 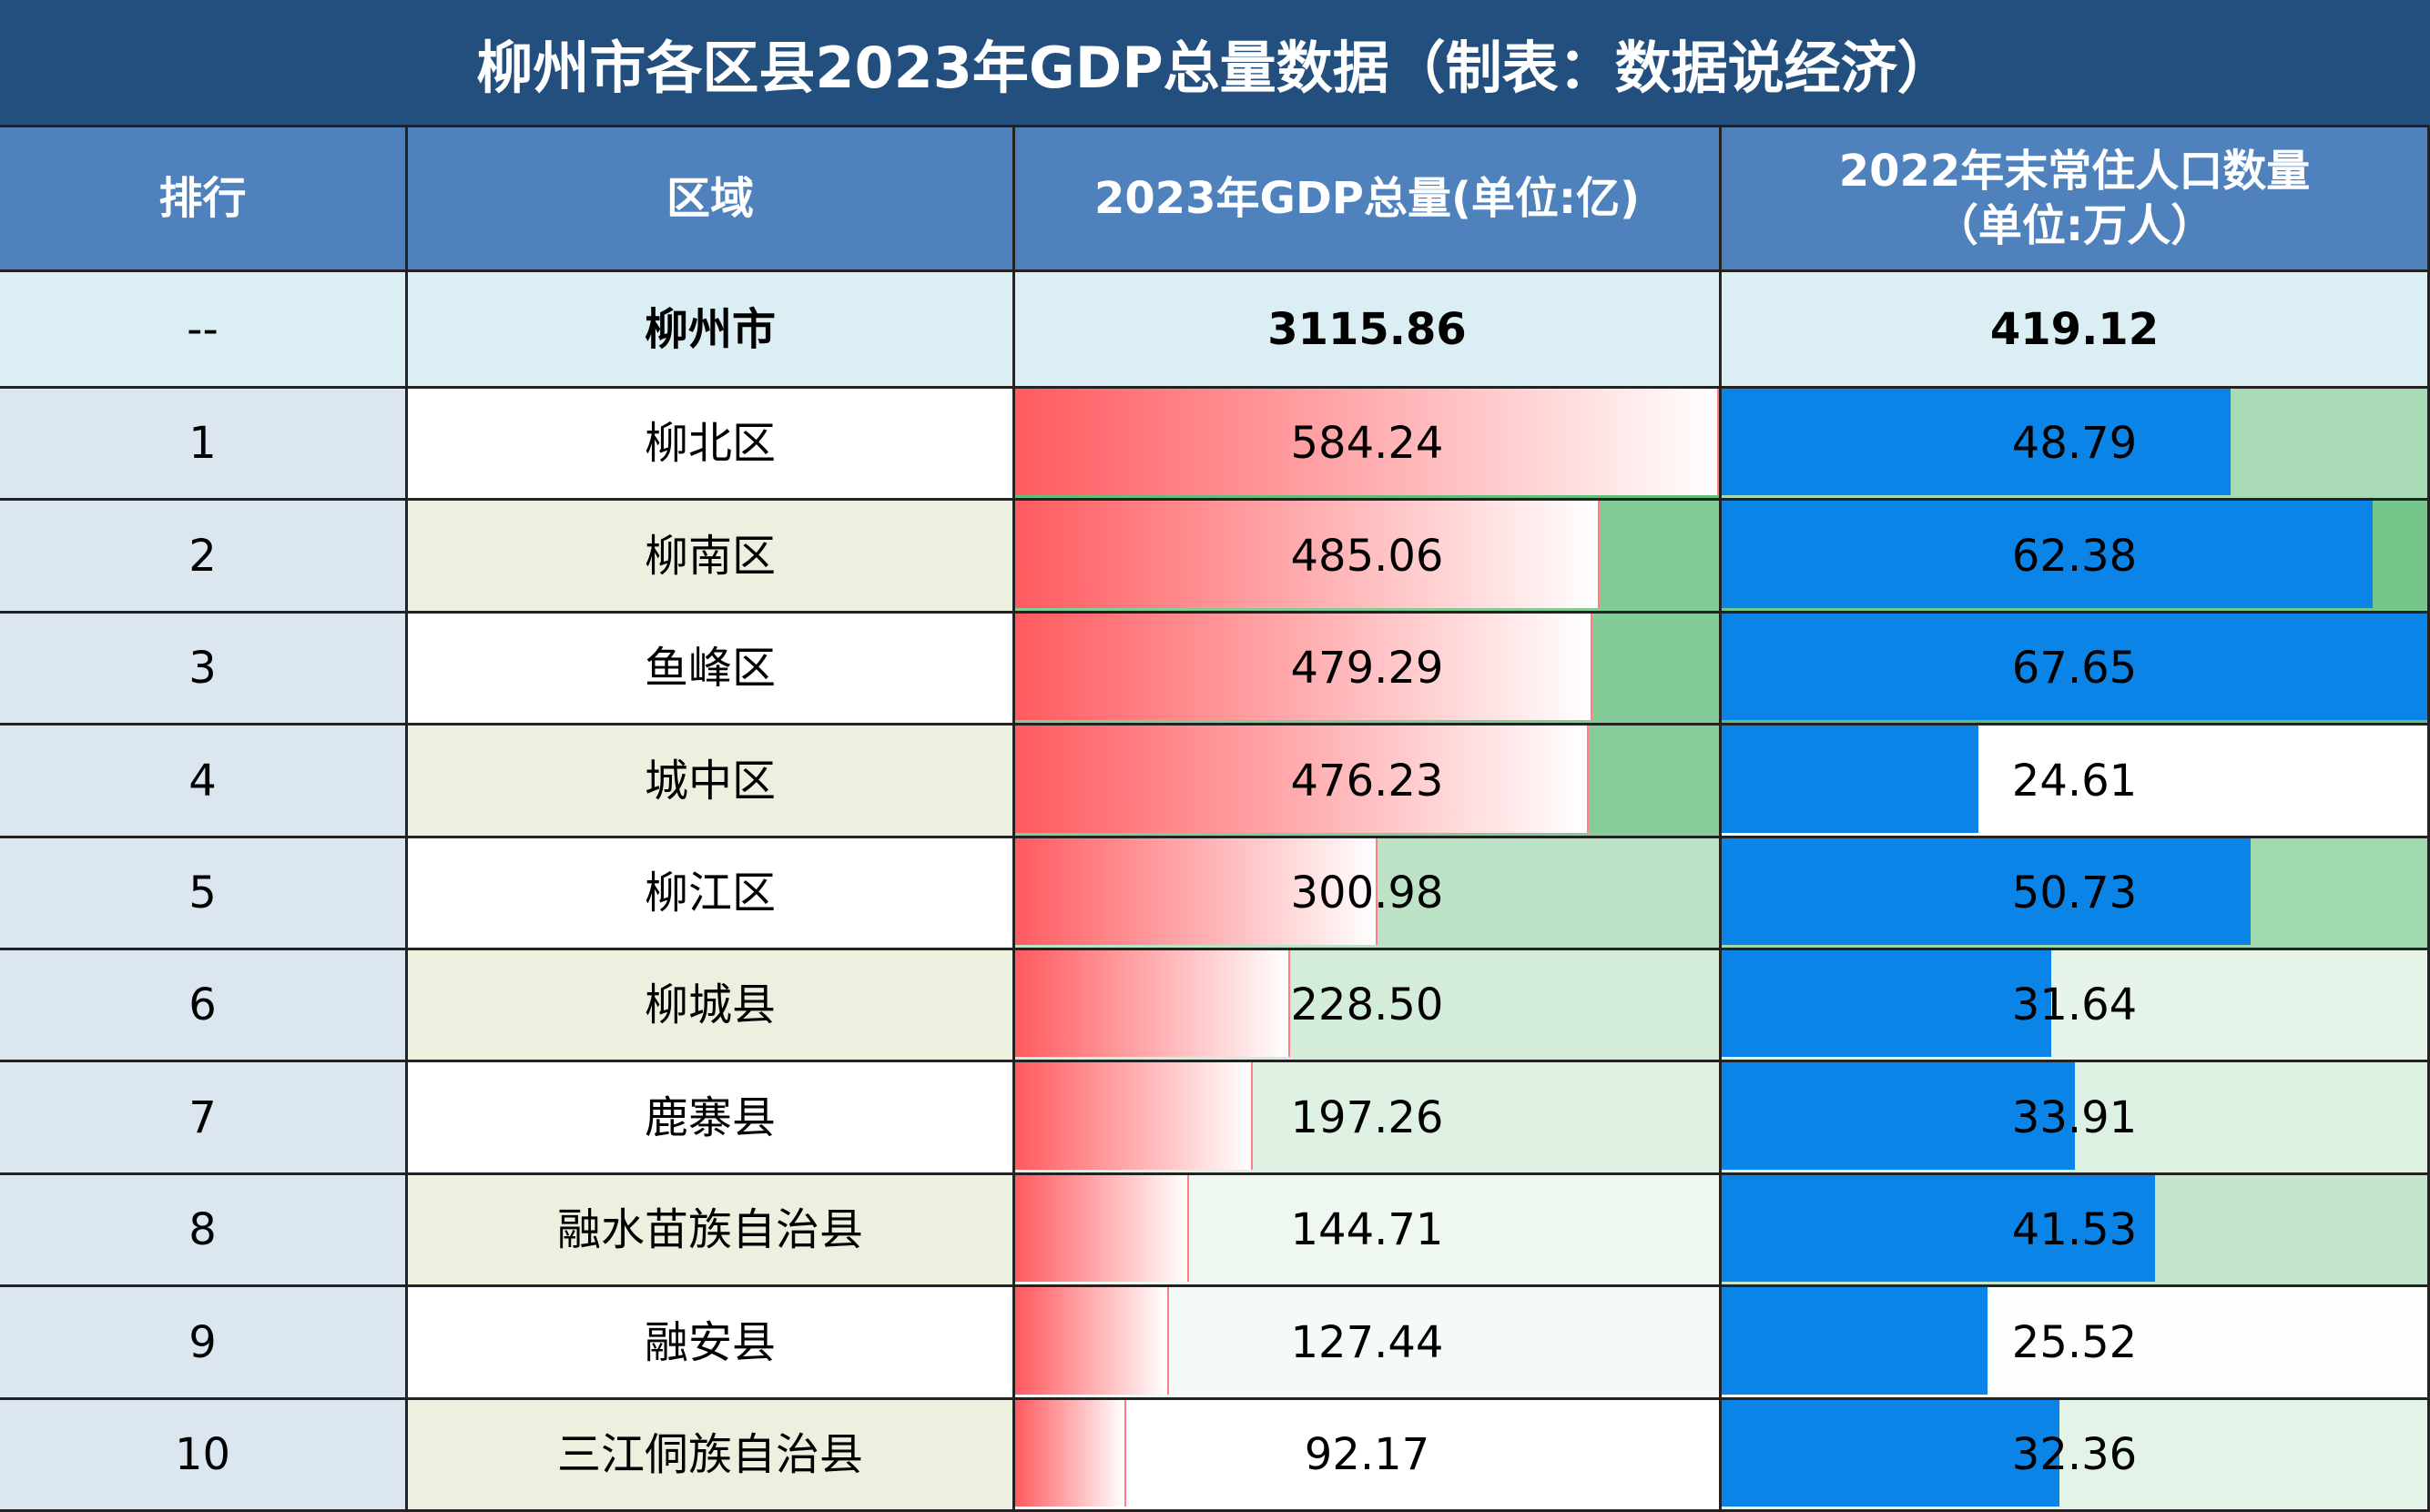 I want to click on table-cell: 127.44, so click(x=1368, y=1343).